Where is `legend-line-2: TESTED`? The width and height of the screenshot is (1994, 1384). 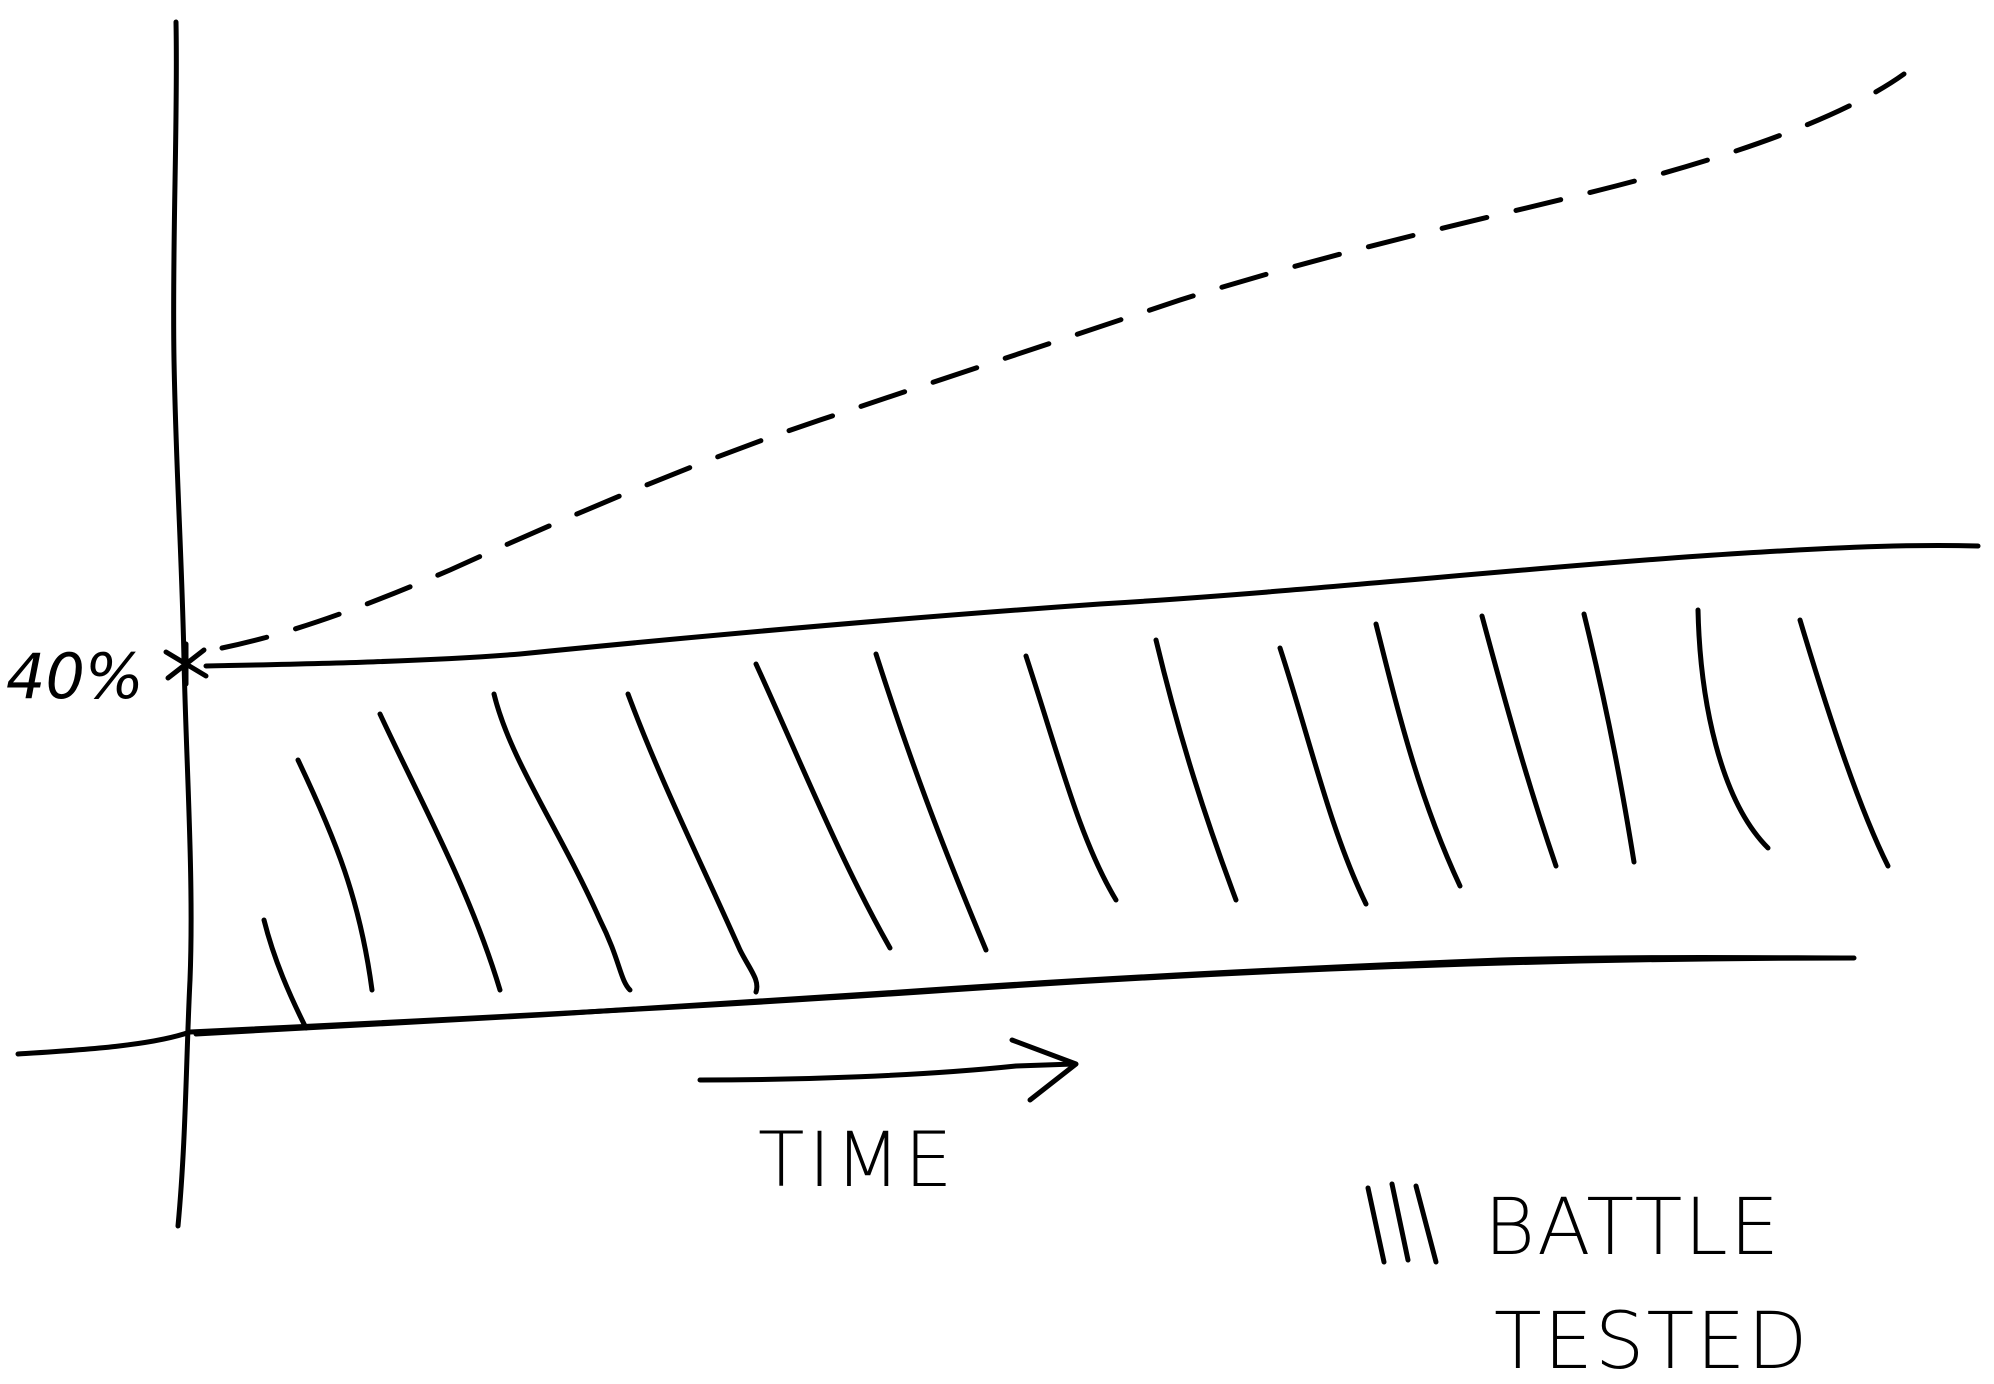
legend-line-2: TESTED is located at coordinates (1651, 1340).